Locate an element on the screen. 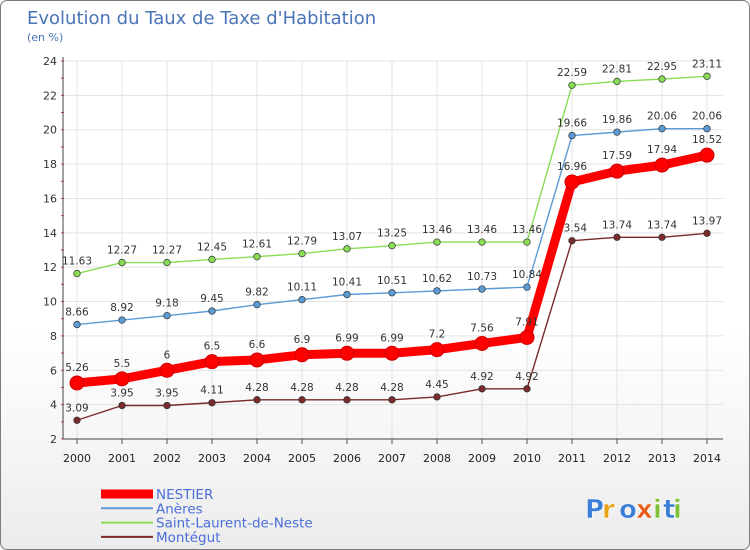 This screenshot has width=750, height=550. data-label: 18.52 is located at coordinates (707, 140).